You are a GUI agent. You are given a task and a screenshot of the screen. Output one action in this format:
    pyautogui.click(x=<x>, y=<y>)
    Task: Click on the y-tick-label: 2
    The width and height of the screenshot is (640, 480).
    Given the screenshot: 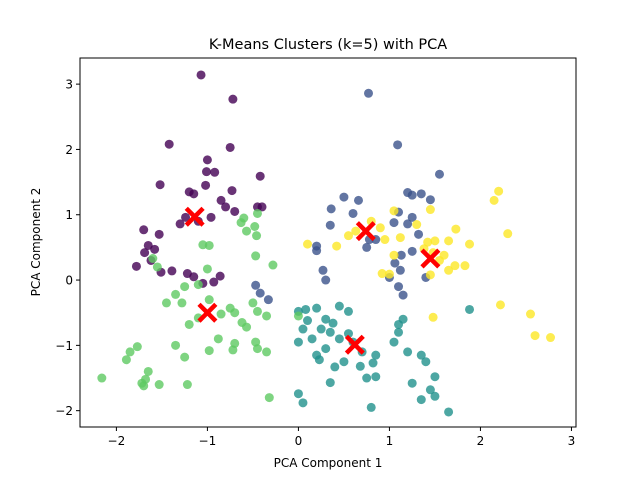 What is the action you would take?
    pyautogui.click(x=69, y=150)
    